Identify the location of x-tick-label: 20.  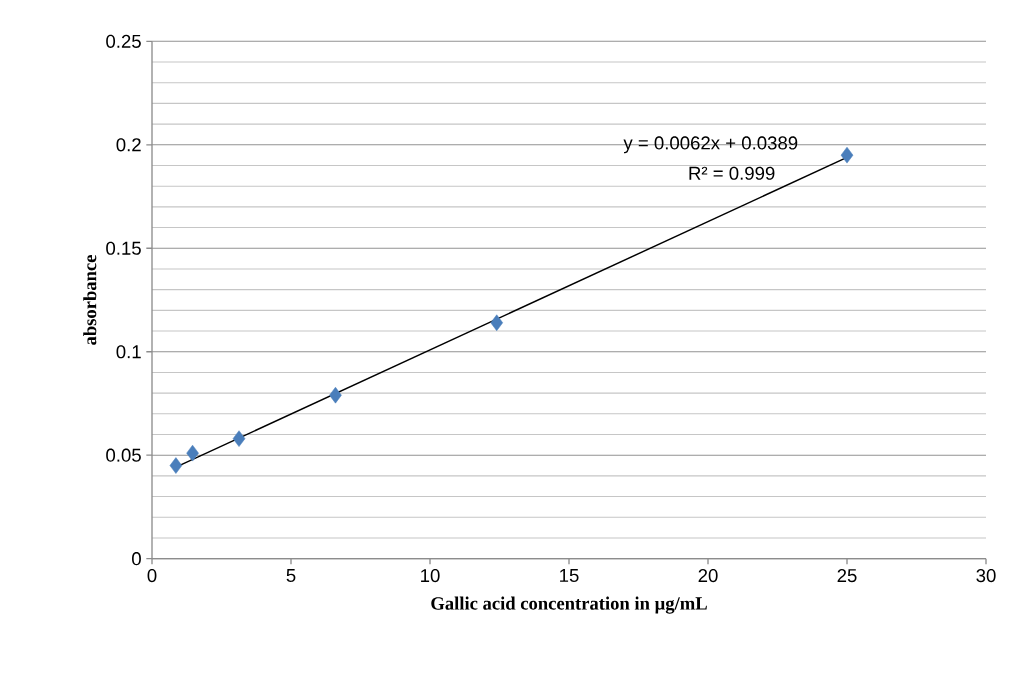
(708, 576).